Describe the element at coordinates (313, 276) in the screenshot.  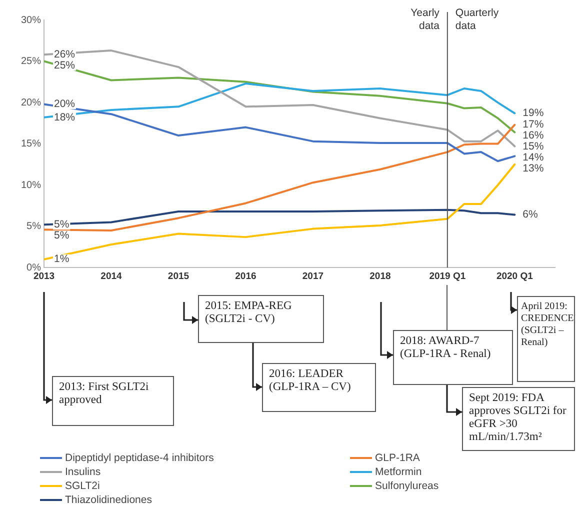
I see `x-tick-label: 2017` at that location.